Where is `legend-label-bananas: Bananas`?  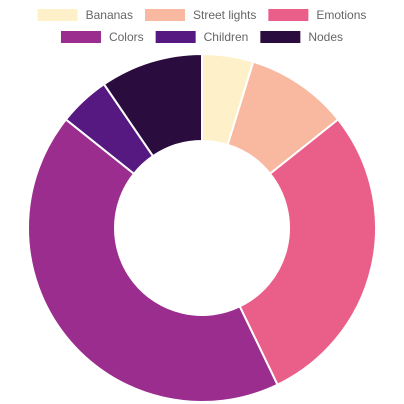 legend-label-bananas: Bananas is located at coordinates (109, 15).